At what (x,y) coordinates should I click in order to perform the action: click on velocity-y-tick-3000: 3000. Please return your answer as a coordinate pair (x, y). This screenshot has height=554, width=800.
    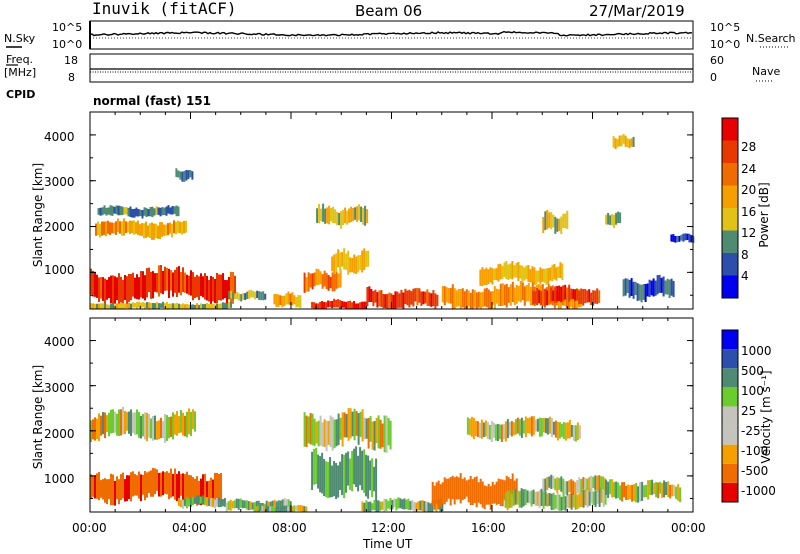
    Looking at the image, I should click on (59, 388).